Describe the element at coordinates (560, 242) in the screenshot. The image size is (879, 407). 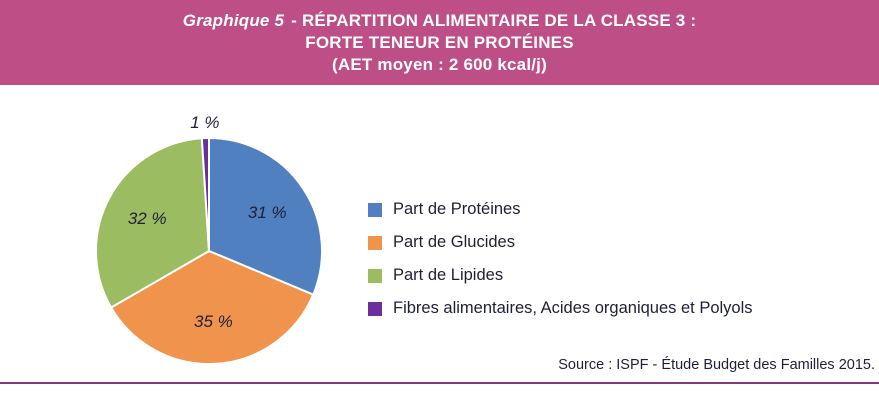
I see `legend-item-1: Part de Glucides` at that location.